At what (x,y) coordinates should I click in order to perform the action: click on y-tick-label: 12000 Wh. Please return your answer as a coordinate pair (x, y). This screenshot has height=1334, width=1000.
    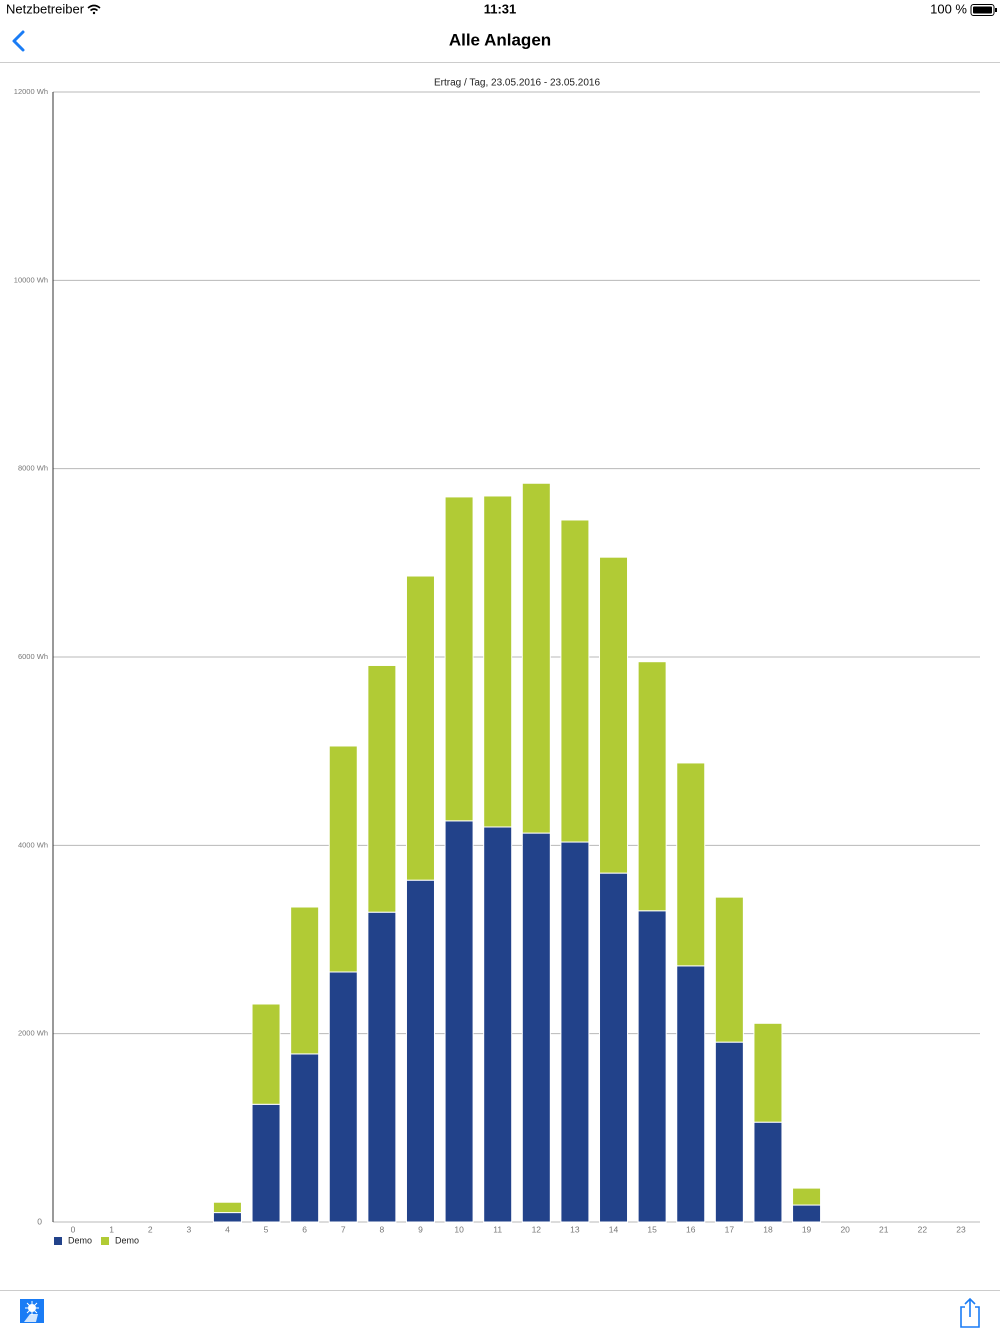
    Looking at the image, I should click on (31, 91).